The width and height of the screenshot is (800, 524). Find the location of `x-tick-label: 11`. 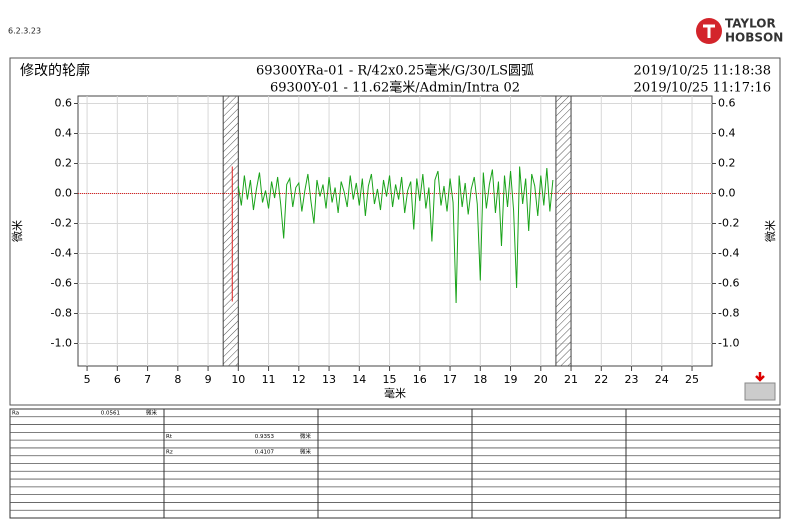

x-tick-label: 11 is located at coordinates (269, 379).